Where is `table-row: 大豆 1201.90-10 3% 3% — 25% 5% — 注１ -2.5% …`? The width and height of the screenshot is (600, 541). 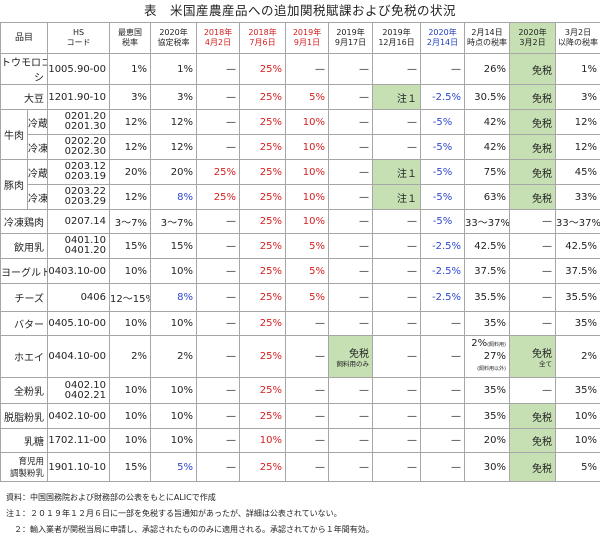 table-row: 大豆 1201.90-10 3% 3% — 25% 5% — 注１ -2.5% … is located at coordinates (300, 97).